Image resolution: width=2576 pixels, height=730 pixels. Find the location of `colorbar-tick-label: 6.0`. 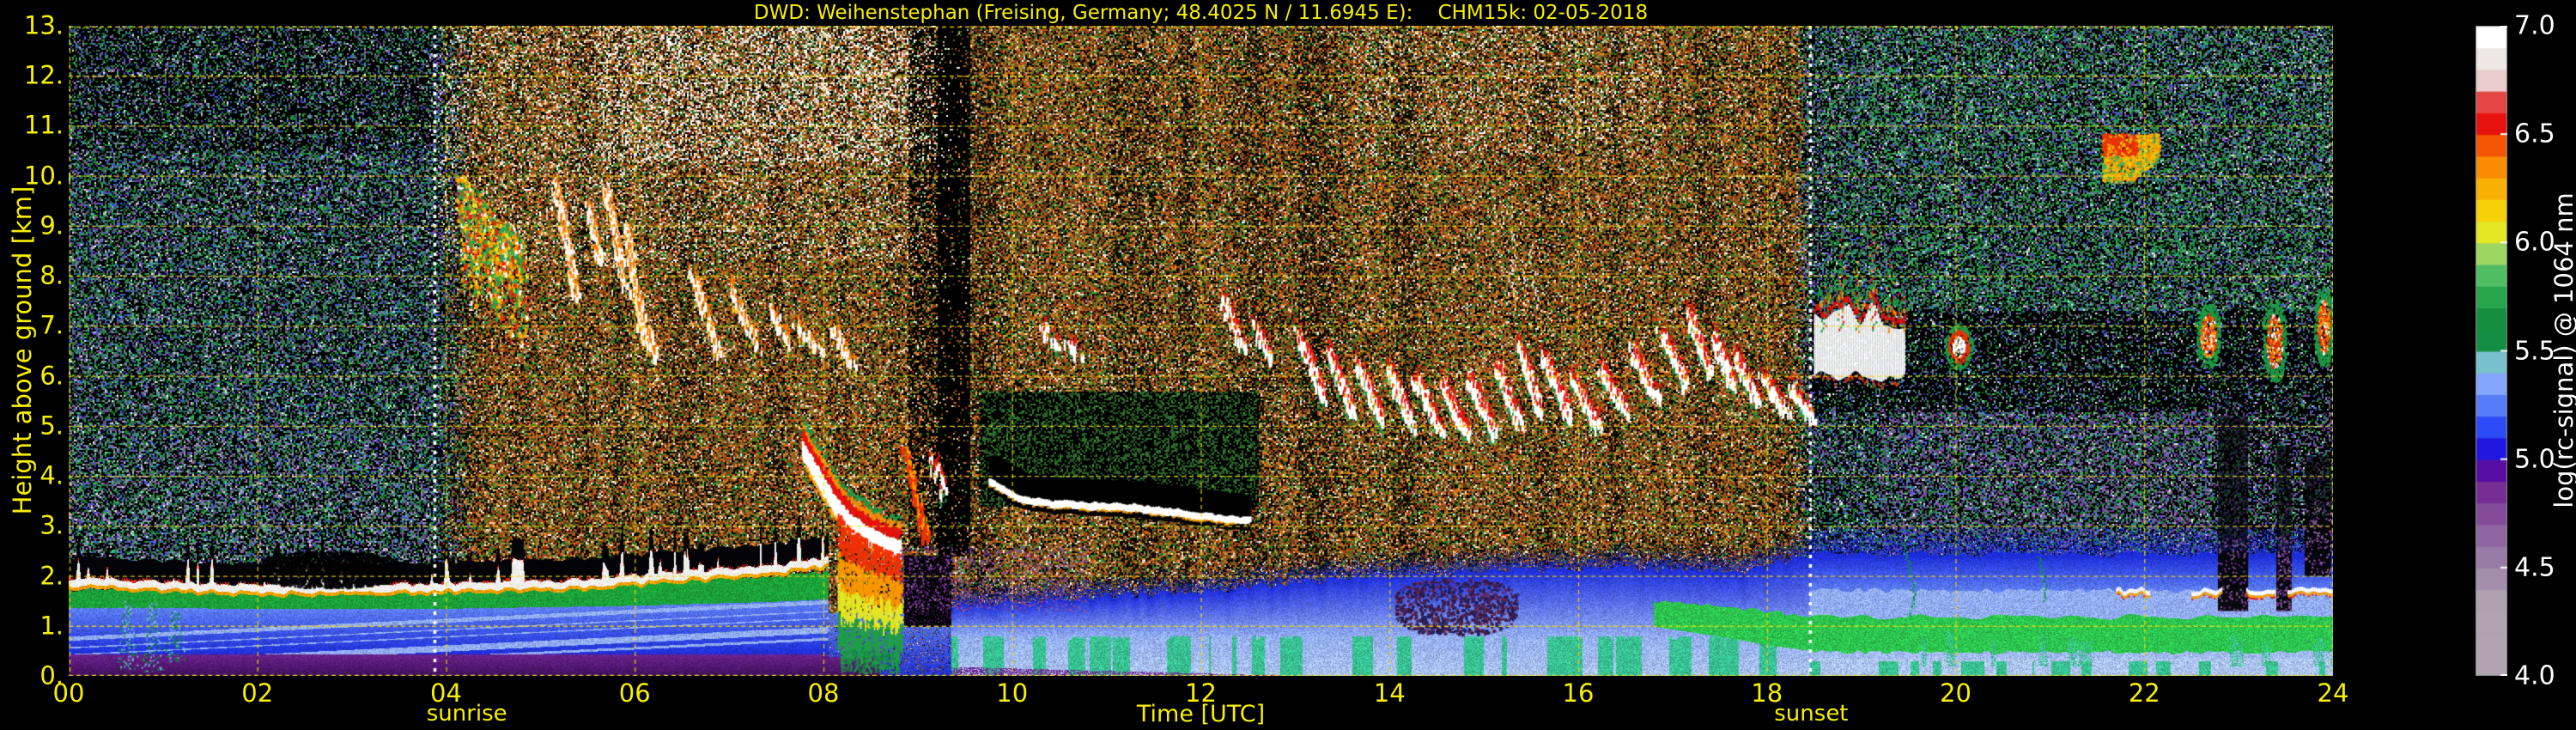

colorbar-tick-label: 6.0 is located at coordinates (2535, 242).